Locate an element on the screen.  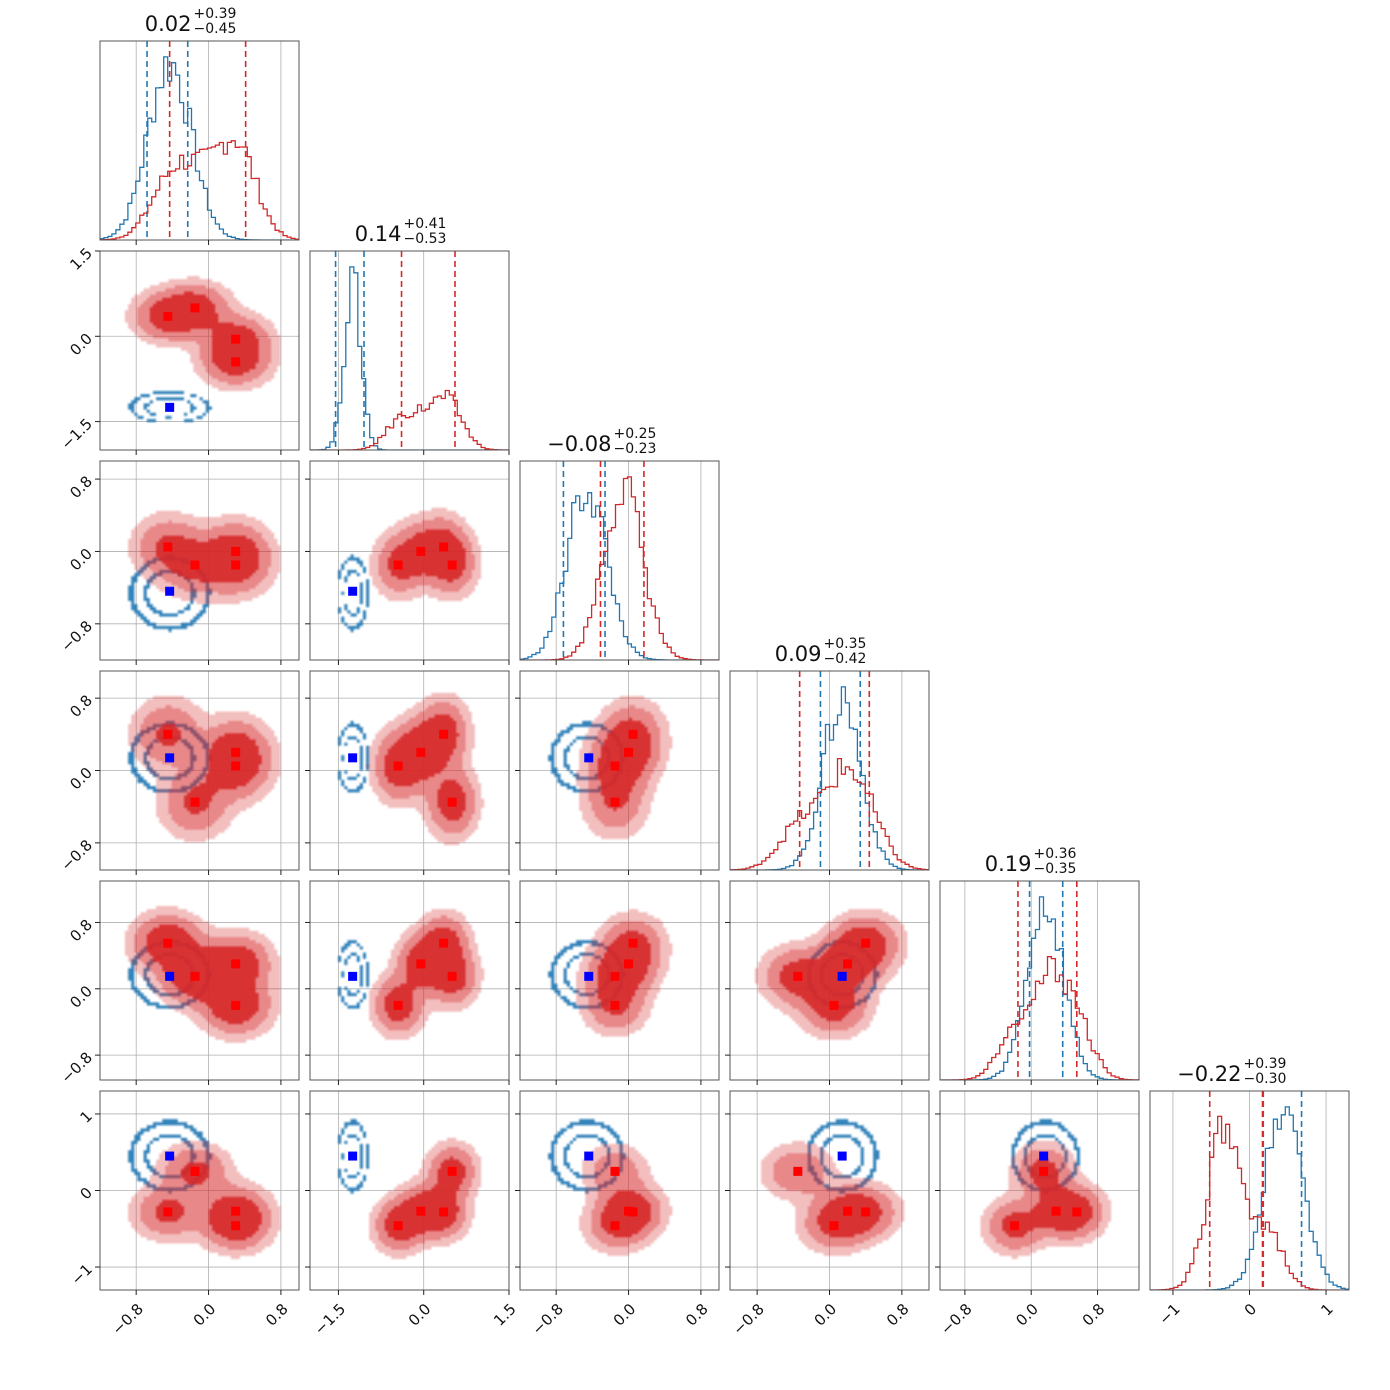
y-tick-label: −0.8 is located at coordinates (77, 1067).